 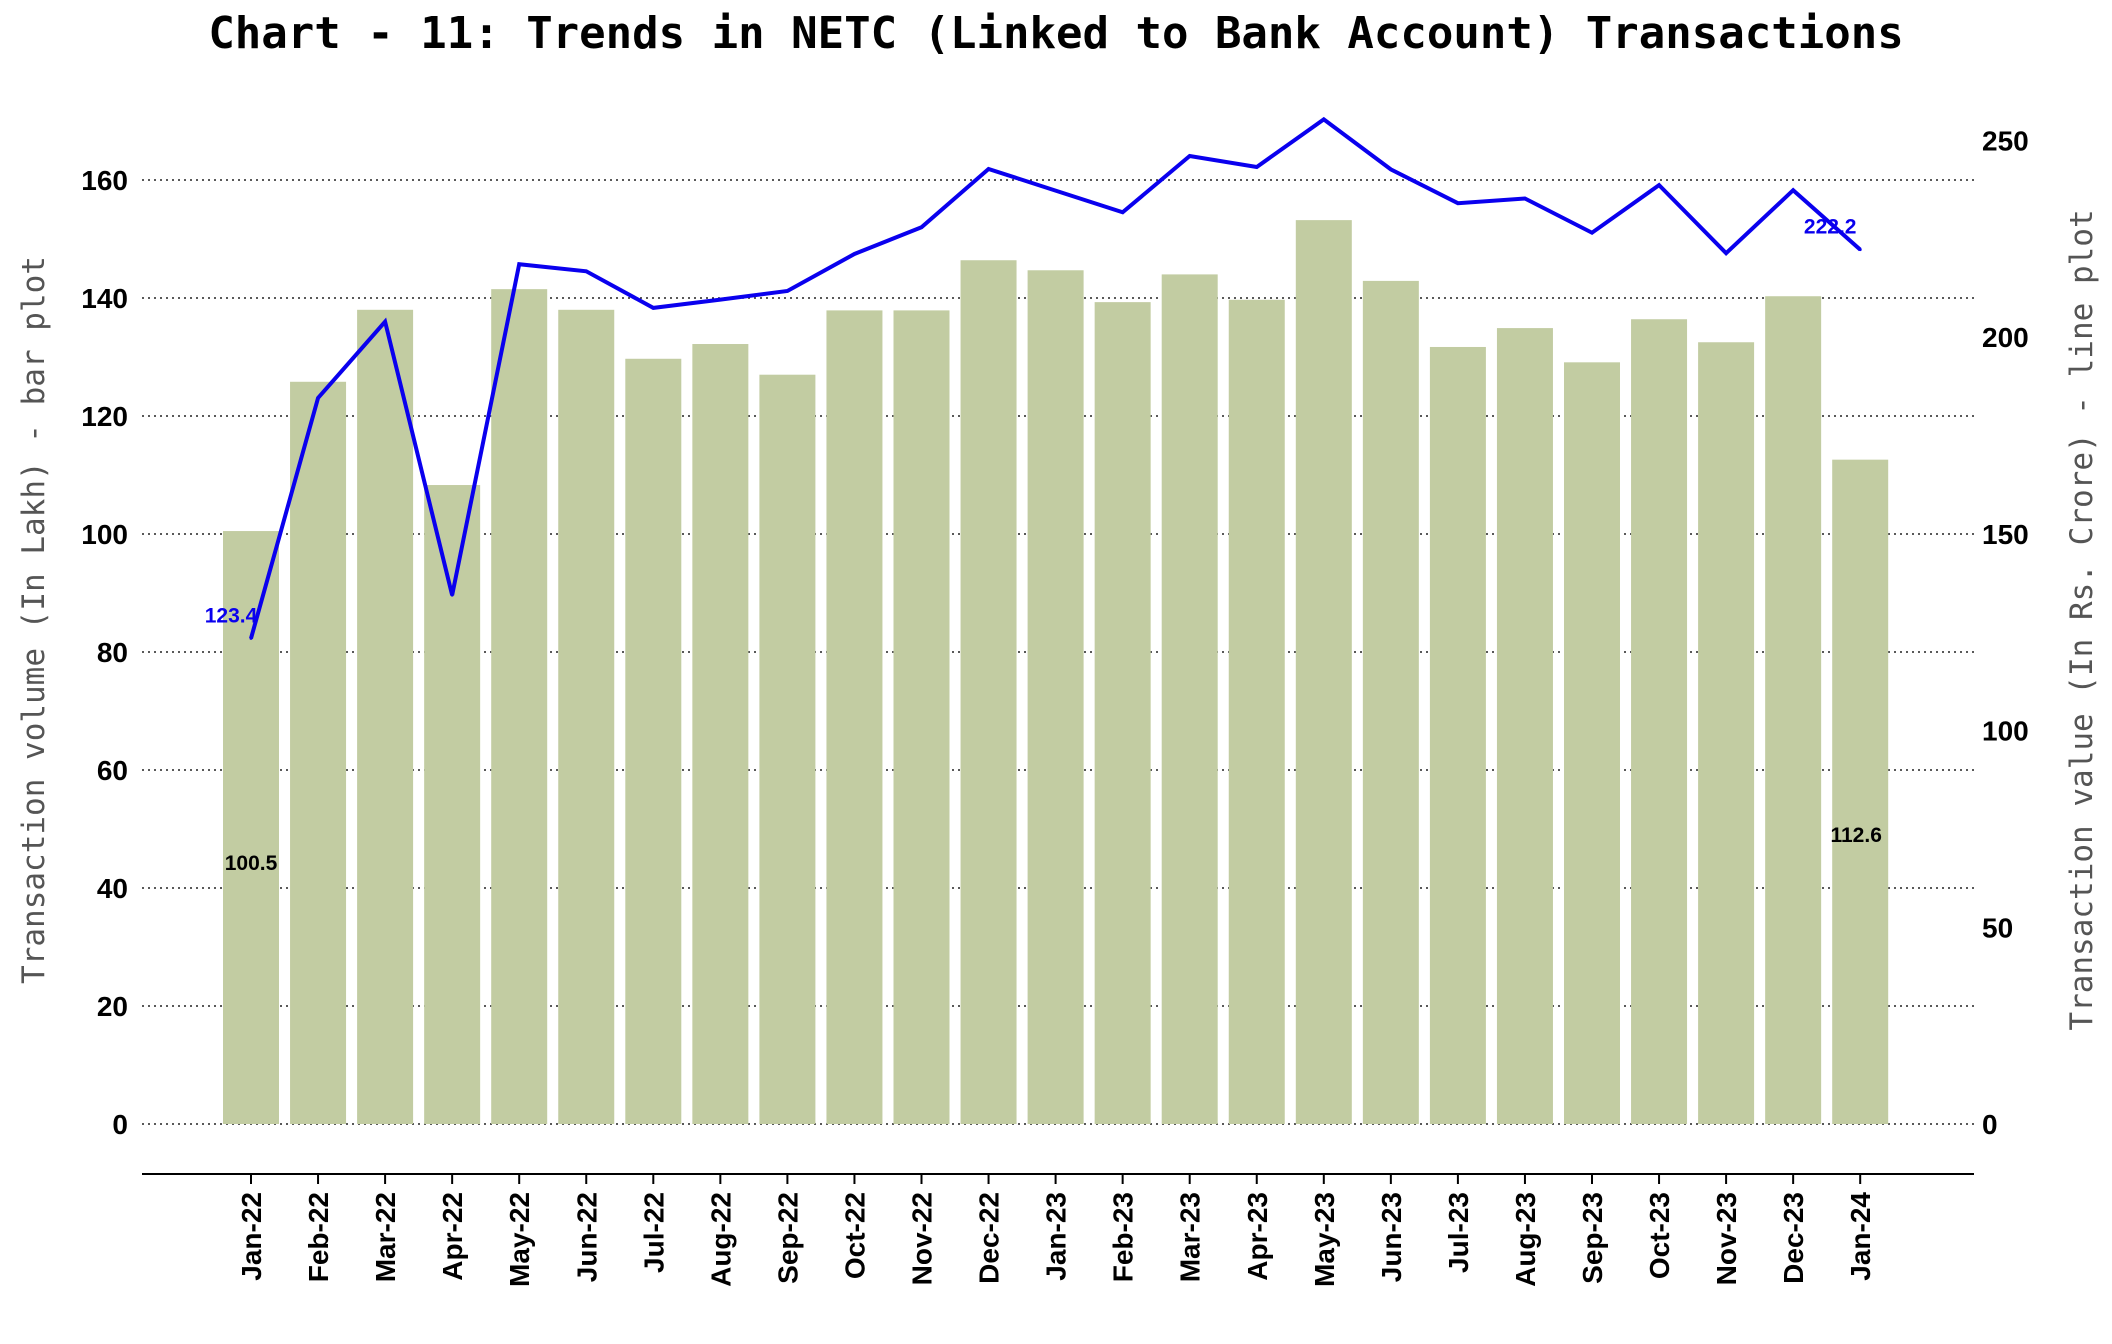 What do you see at coordinates (452, 1236) in the screenshot?
I see `x-tick-label: Apr-22` at bounding box center [452, 1236].